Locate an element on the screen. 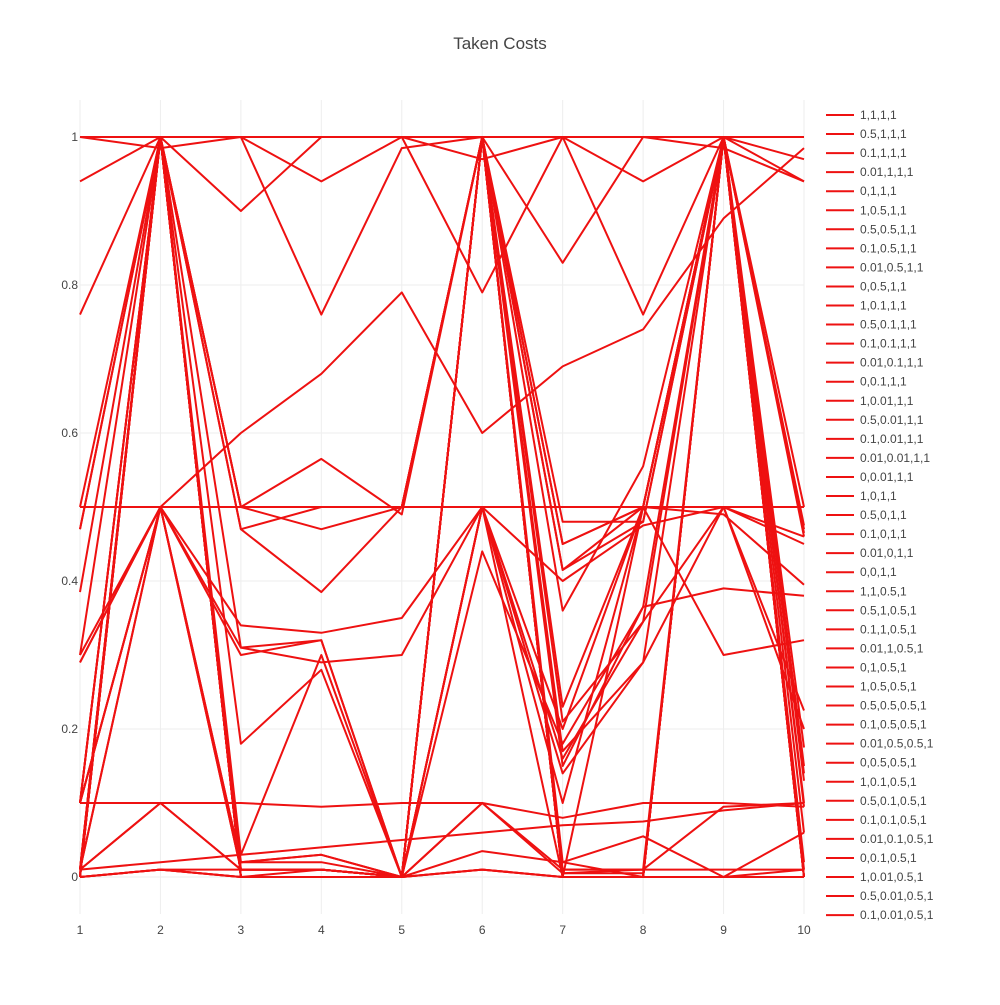  legend-item: 0.5,0.01,0.5,1 is located at coordinates (880, 896).